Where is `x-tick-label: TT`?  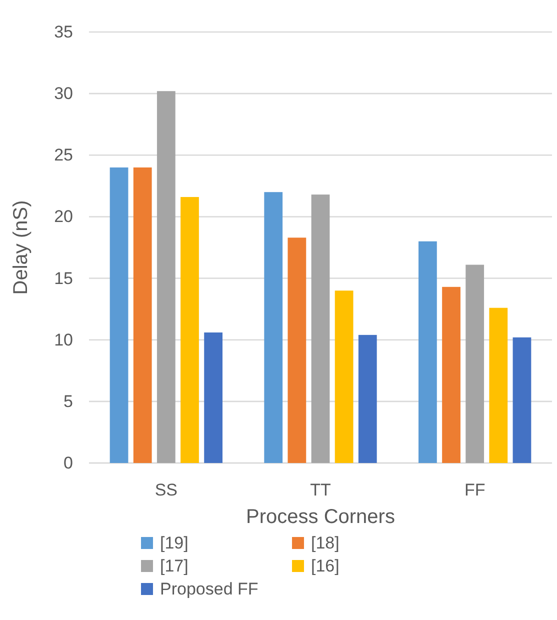 x-tick-label: TT is located at coordinates (320, 490).